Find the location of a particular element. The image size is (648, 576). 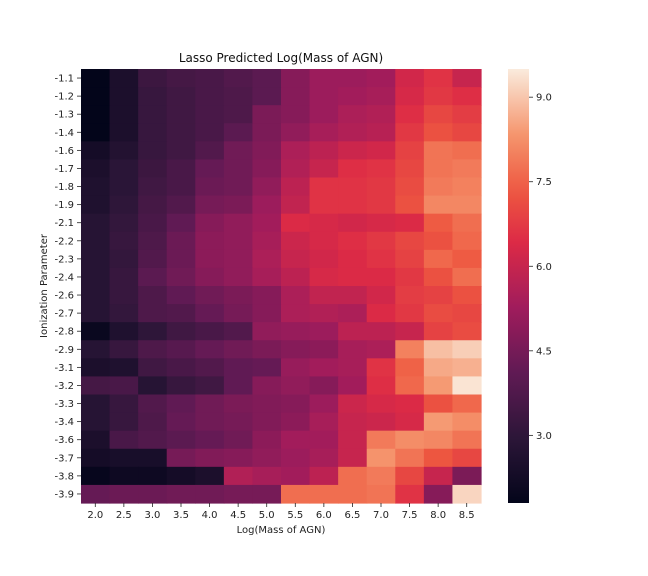

y-tick-label: -2.7 is located at coordinates (64, 314).